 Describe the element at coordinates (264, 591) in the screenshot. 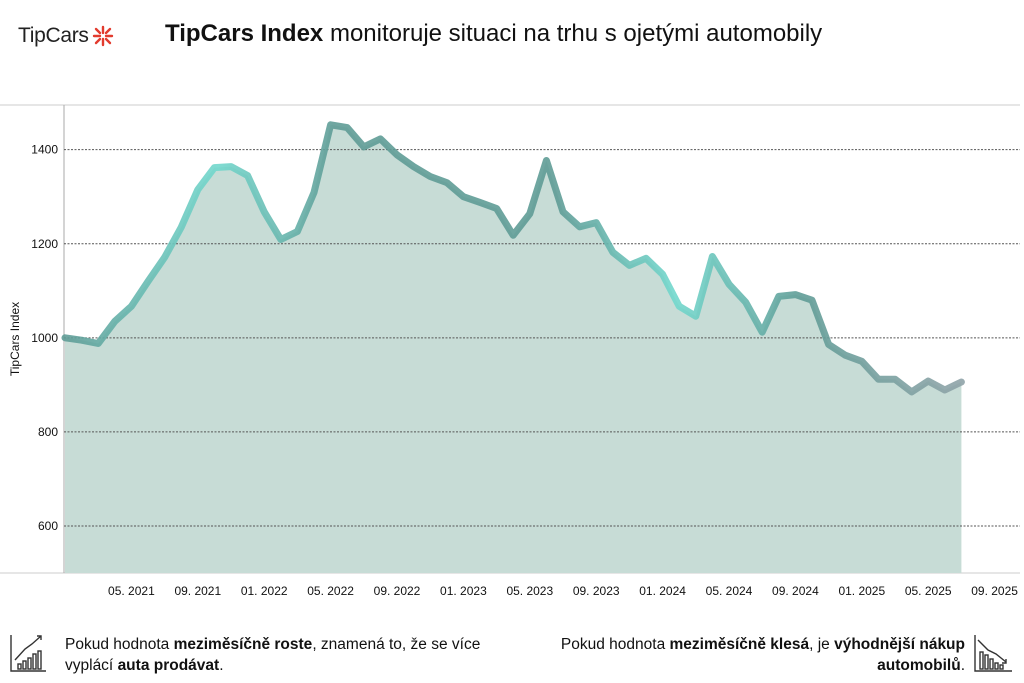

I see `x-tick-label: 01. 2022` at that location.